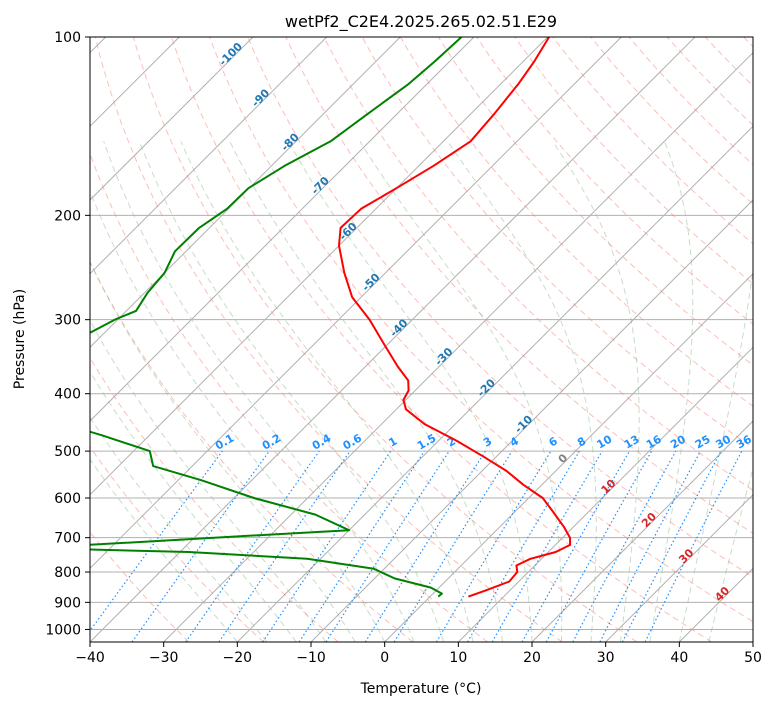  What do you see at coordinates (605, 441) in the screenshot?
I see `mixing-ratio-label: 10` at bounding box center [605, 441].